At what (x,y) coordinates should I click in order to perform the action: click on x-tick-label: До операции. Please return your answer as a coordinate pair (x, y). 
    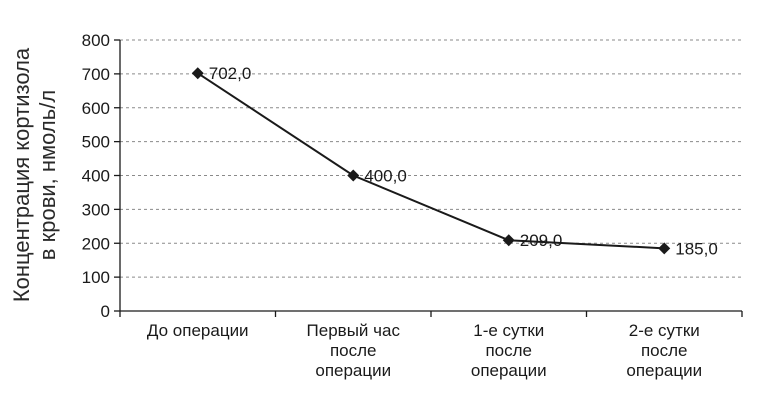
    Looking at the image, I should click on (198, 330).